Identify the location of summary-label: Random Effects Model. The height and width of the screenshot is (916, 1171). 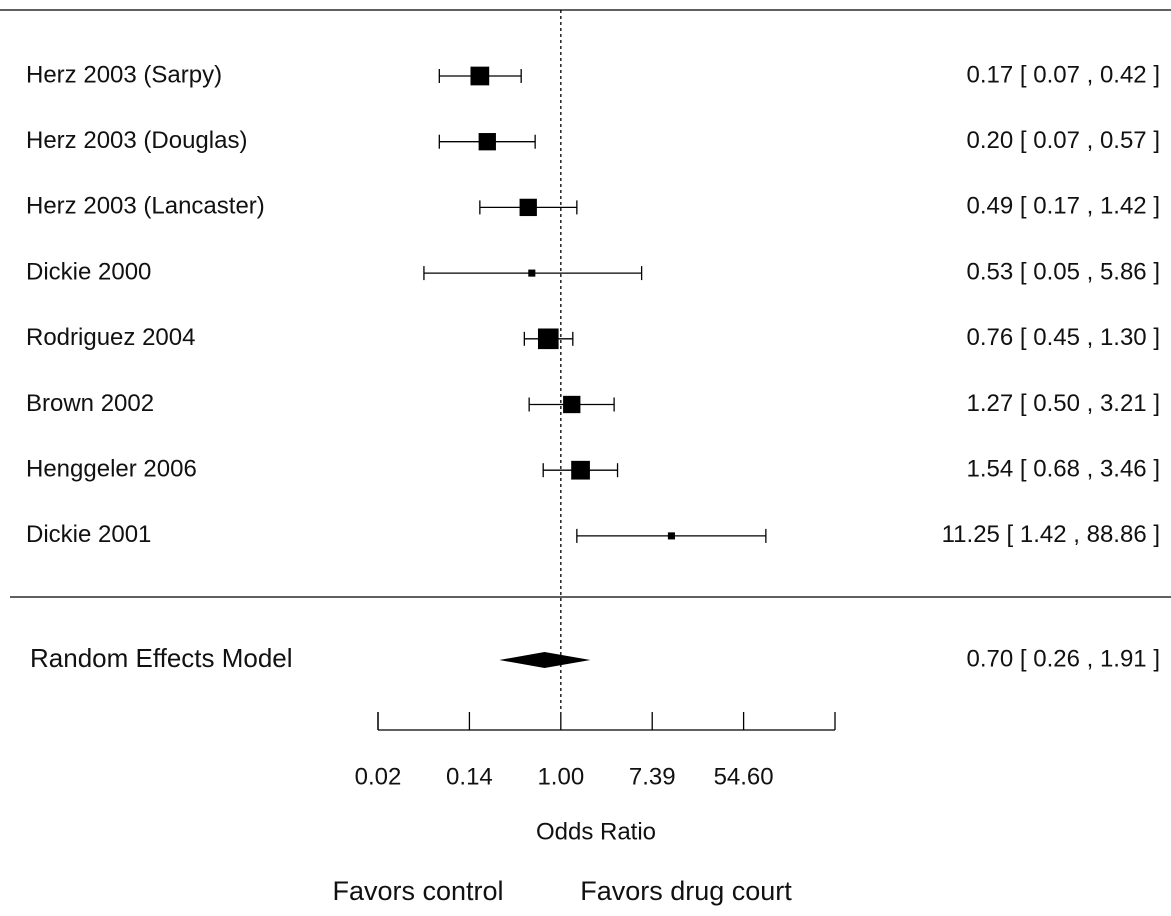
(161, 658).